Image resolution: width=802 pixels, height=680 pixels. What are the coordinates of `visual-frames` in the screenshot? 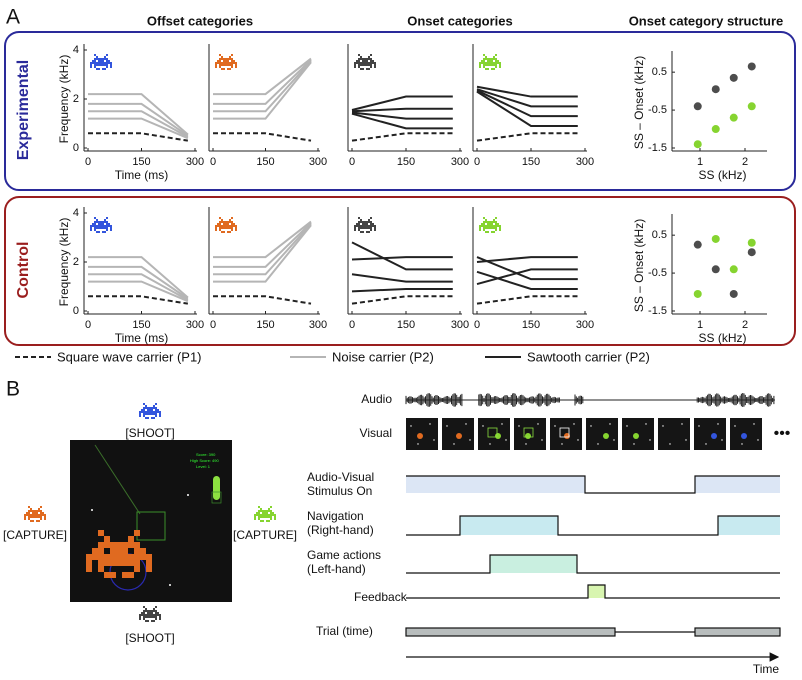 It's located at (584, 434).